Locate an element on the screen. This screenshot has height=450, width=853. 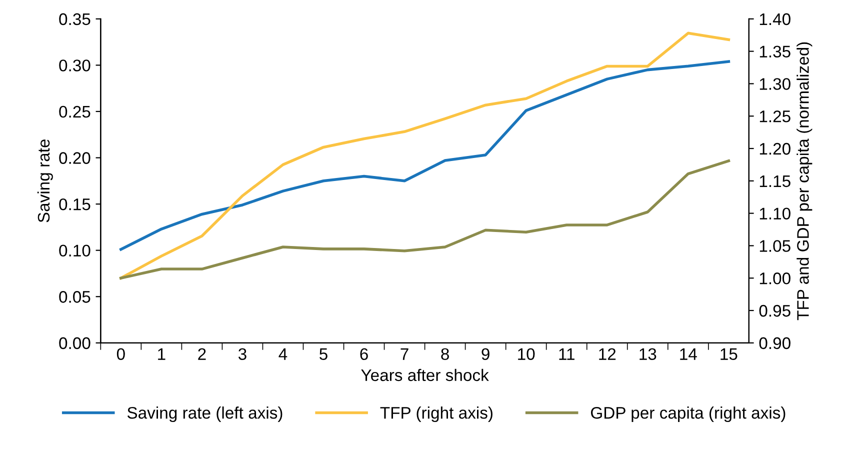
x-tick-label: 0 is located at coordinates (120, 354).